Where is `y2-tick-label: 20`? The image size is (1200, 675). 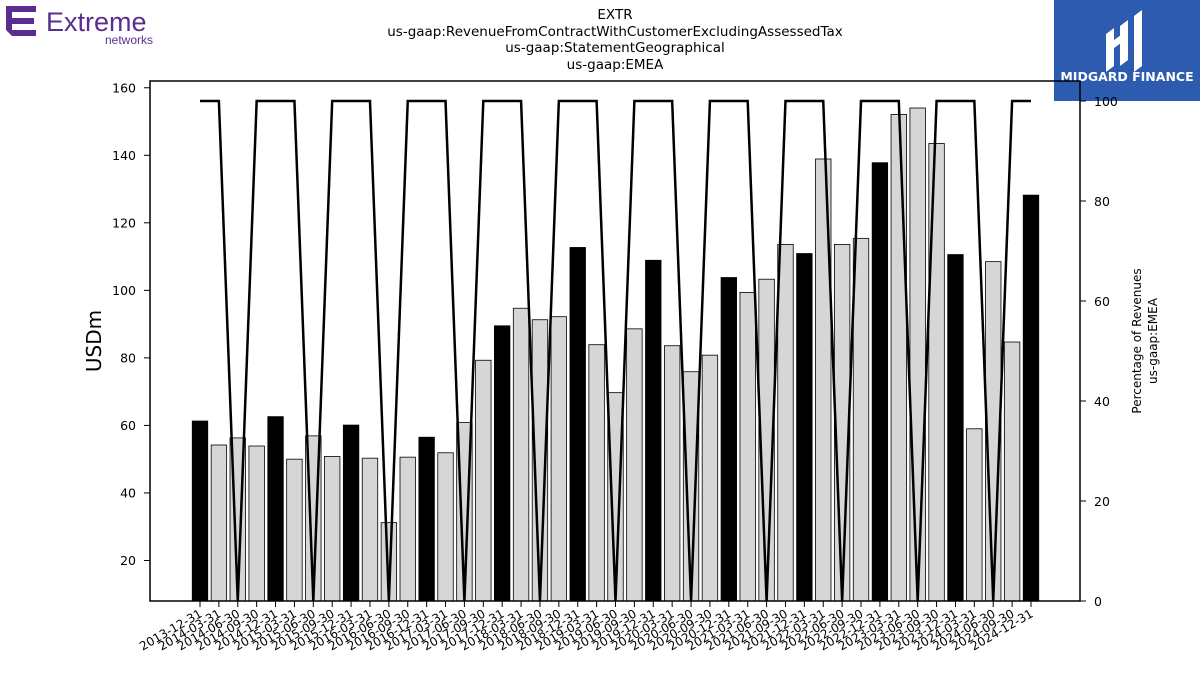 y2-tick-label: 20 is located at coordinates (1102, 501).